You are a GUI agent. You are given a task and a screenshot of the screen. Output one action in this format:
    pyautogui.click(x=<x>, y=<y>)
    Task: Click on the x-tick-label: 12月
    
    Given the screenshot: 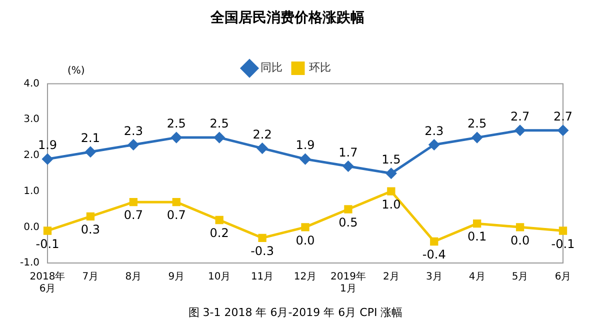 What is the action you would take?
    pyautogui.click(x=305, y=277)
    